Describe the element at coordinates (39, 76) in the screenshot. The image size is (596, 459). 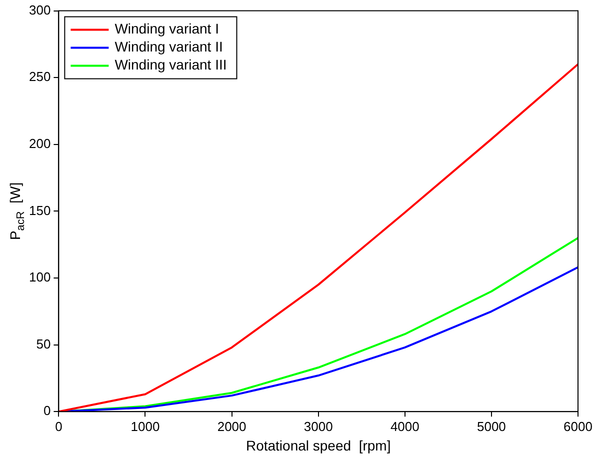
I see `y-tick-label: 250` at that location.